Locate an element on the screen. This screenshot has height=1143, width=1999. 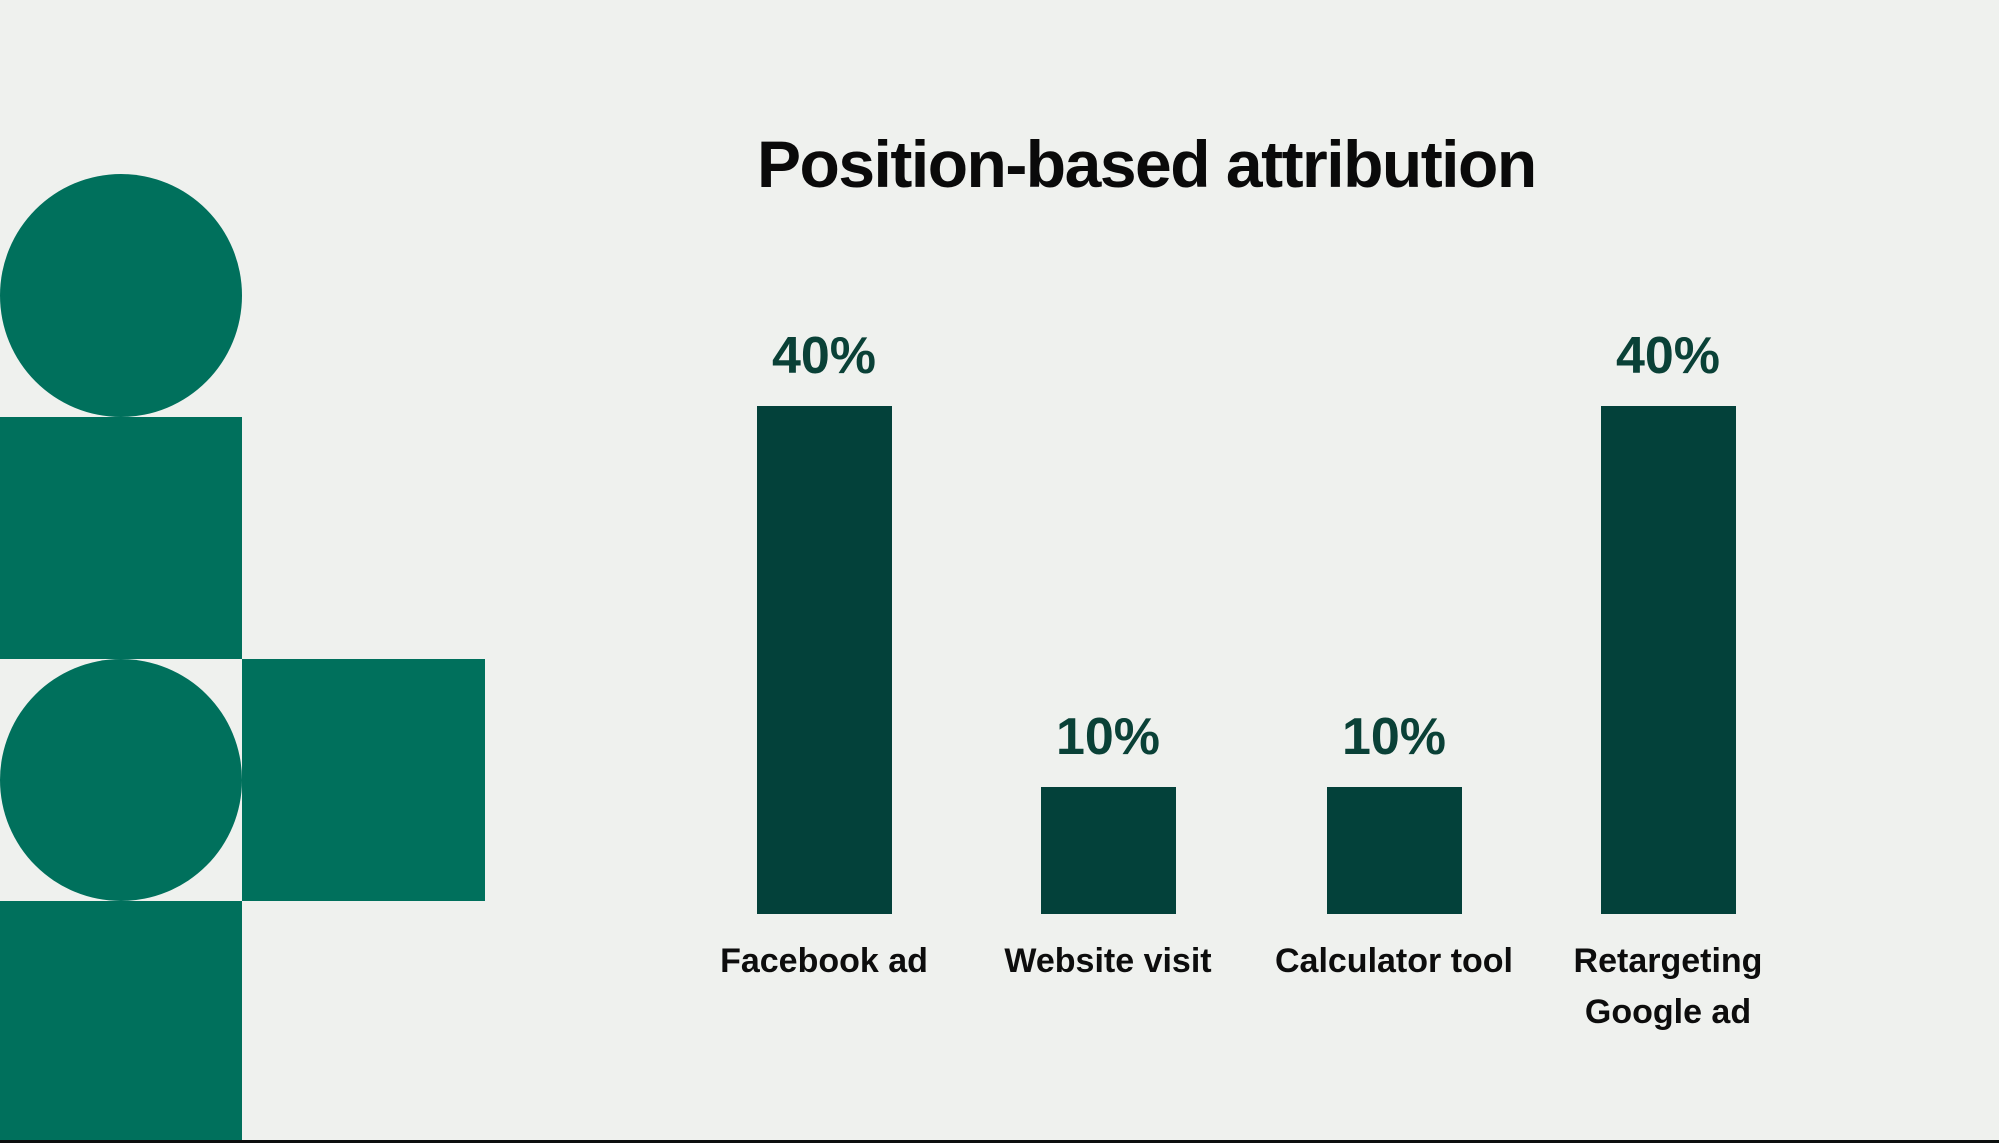
chart-title: Position-based attribution is located at coordinates (1147, 164).